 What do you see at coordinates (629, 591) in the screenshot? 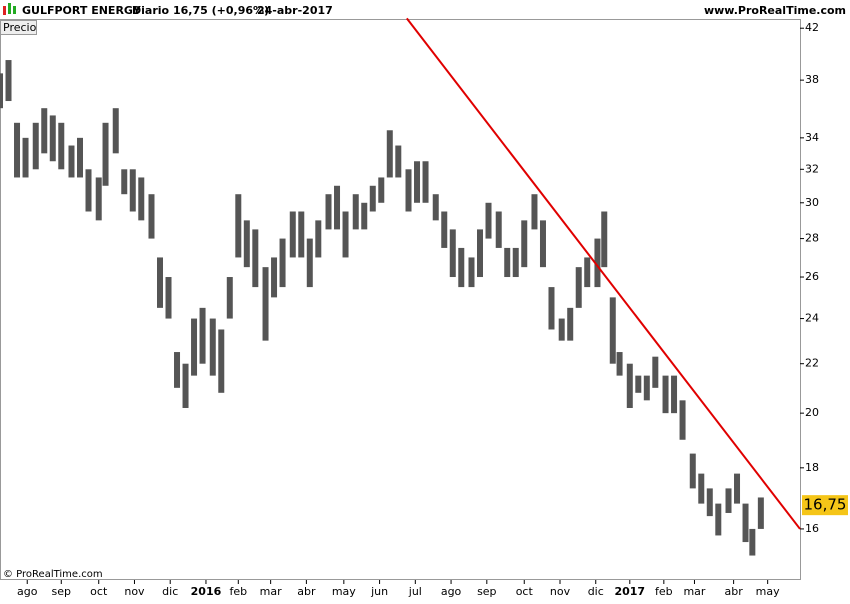
I see `x-tick-label: 2017` at bounding box center [629, 591].